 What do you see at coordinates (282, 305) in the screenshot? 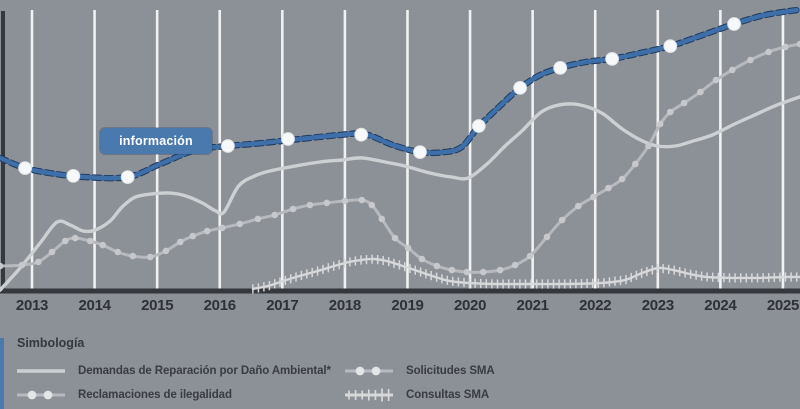
I see `x-axis-label-2017: 2017` at bounding box center [282, 305].